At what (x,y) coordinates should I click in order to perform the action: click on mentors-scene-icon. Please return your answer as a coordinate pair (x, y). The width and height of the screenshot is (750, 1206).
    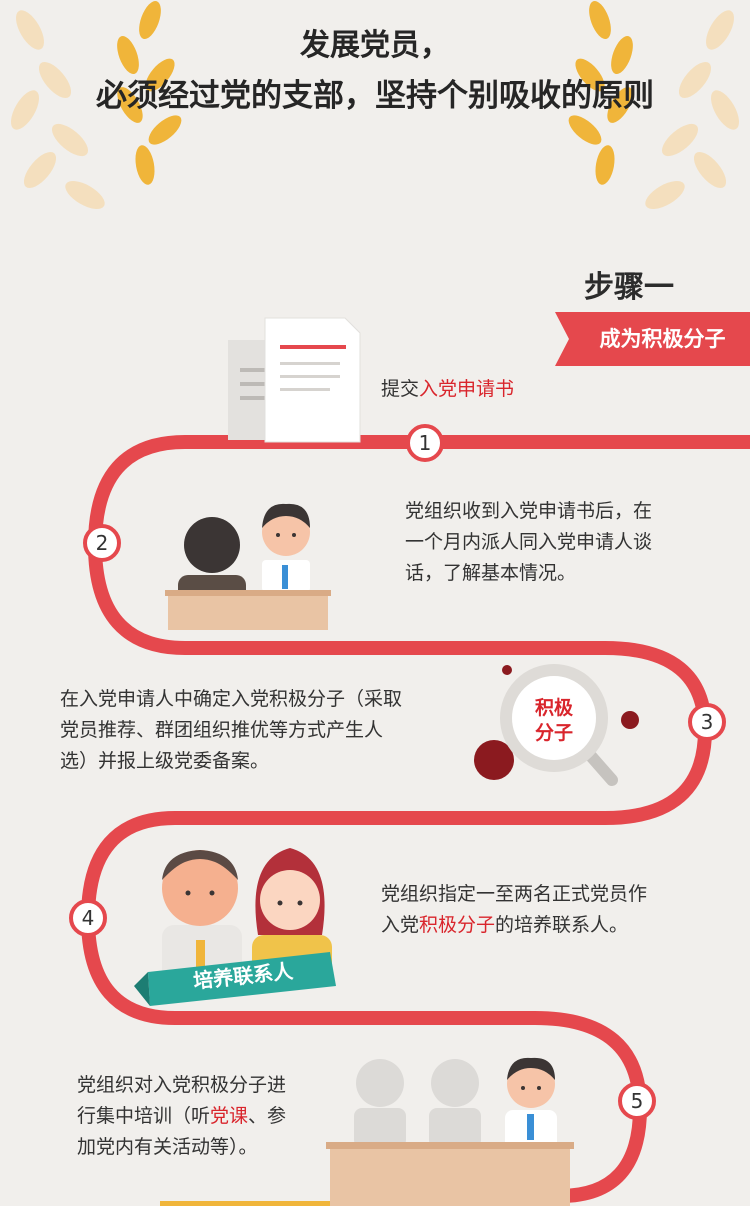
    Looking at the image, I should click on (235, 927).